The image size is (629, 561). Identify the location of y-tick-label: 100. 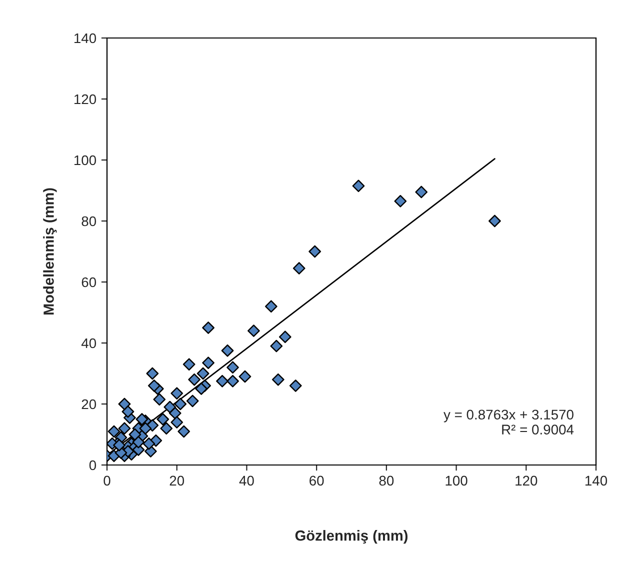
(85, 160).